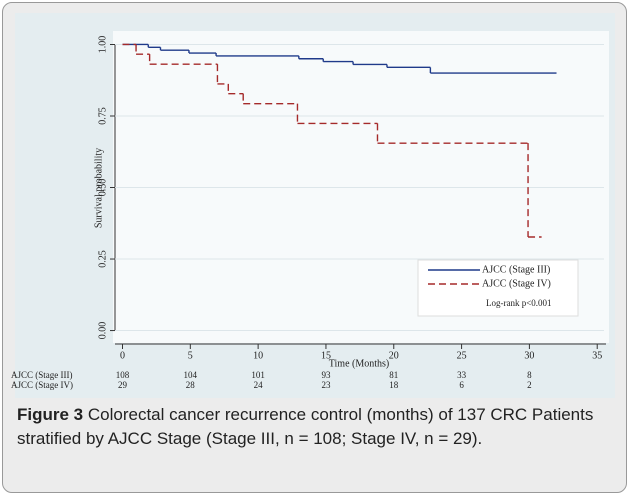 The width and height of the screenshot is (629, 495). What do you see at coordinates (258, 375) in the screenshot?
I see `risk-count: 101` at bounding box center [258, 375].